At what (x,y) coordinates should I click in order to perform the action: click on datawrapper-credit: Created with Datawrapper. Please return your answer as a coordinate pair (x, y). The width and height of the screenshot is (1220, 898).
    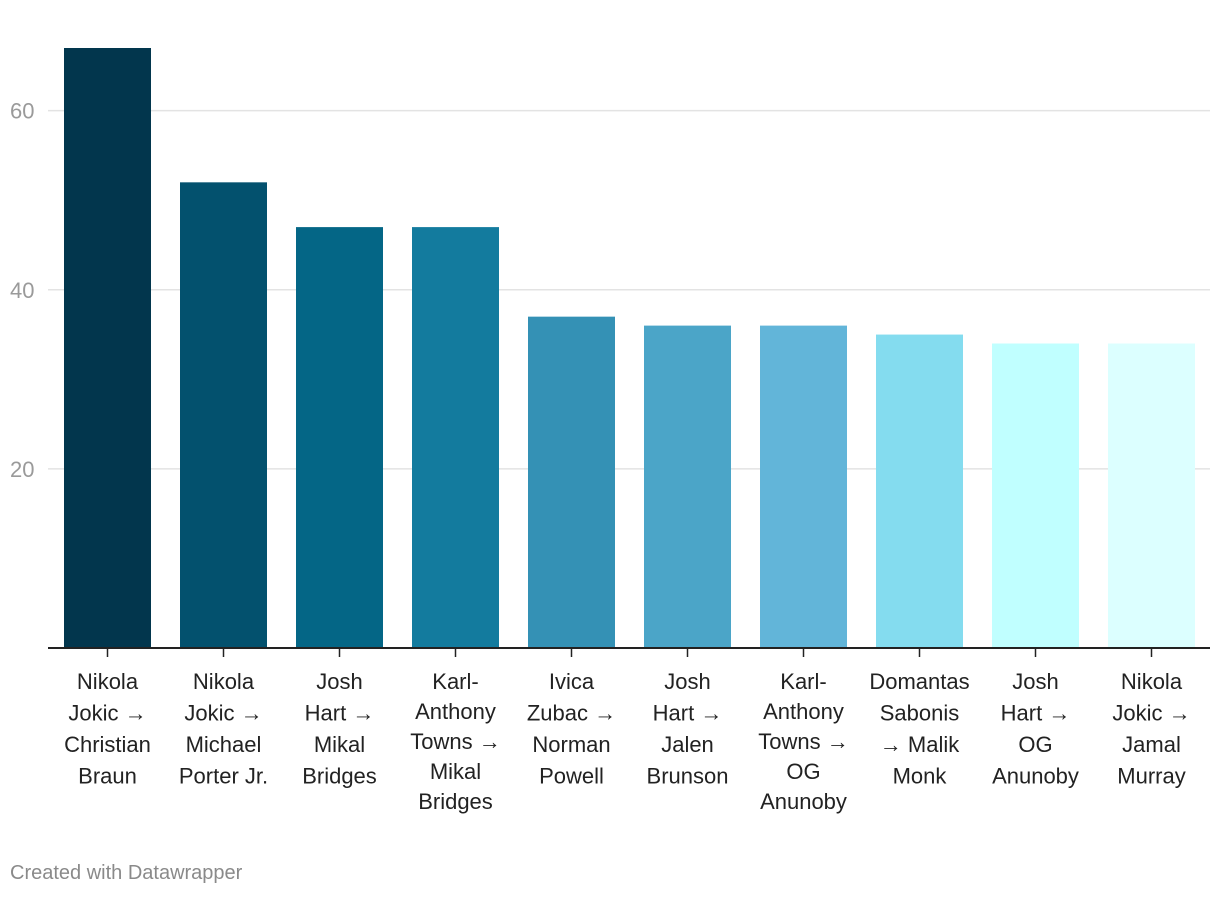
    Looking at the image, I should click on (126, 873).